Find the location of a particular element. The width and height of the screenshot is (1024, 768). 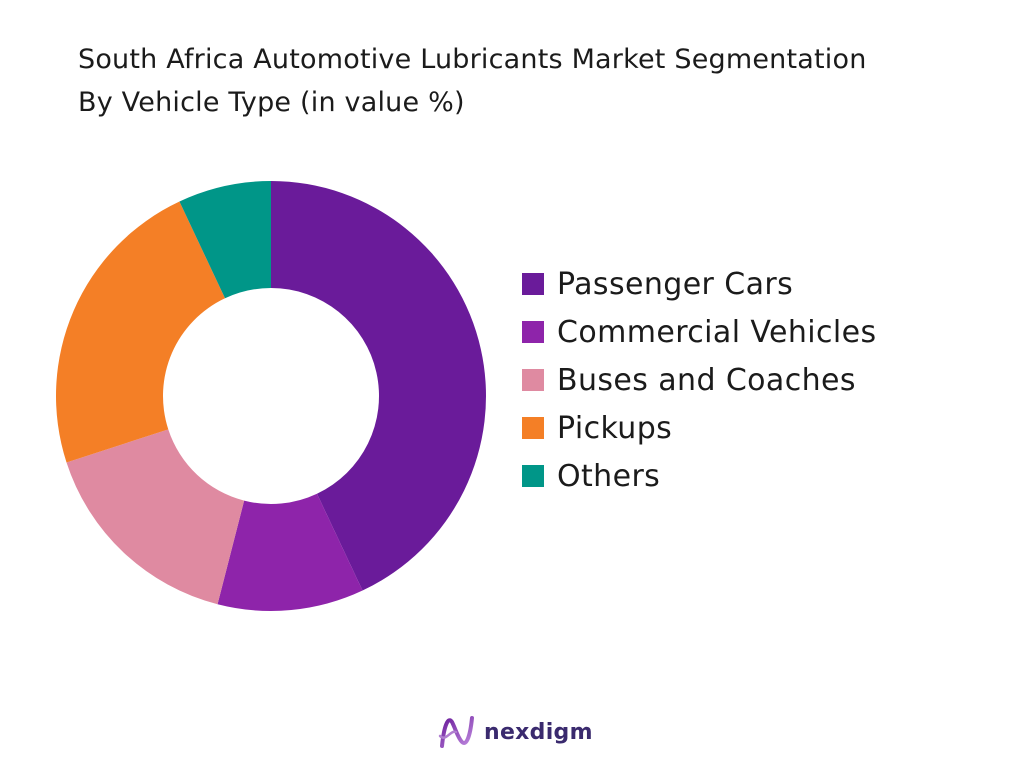

slice-commercial-vehicles is located at coordinates (290, 552).